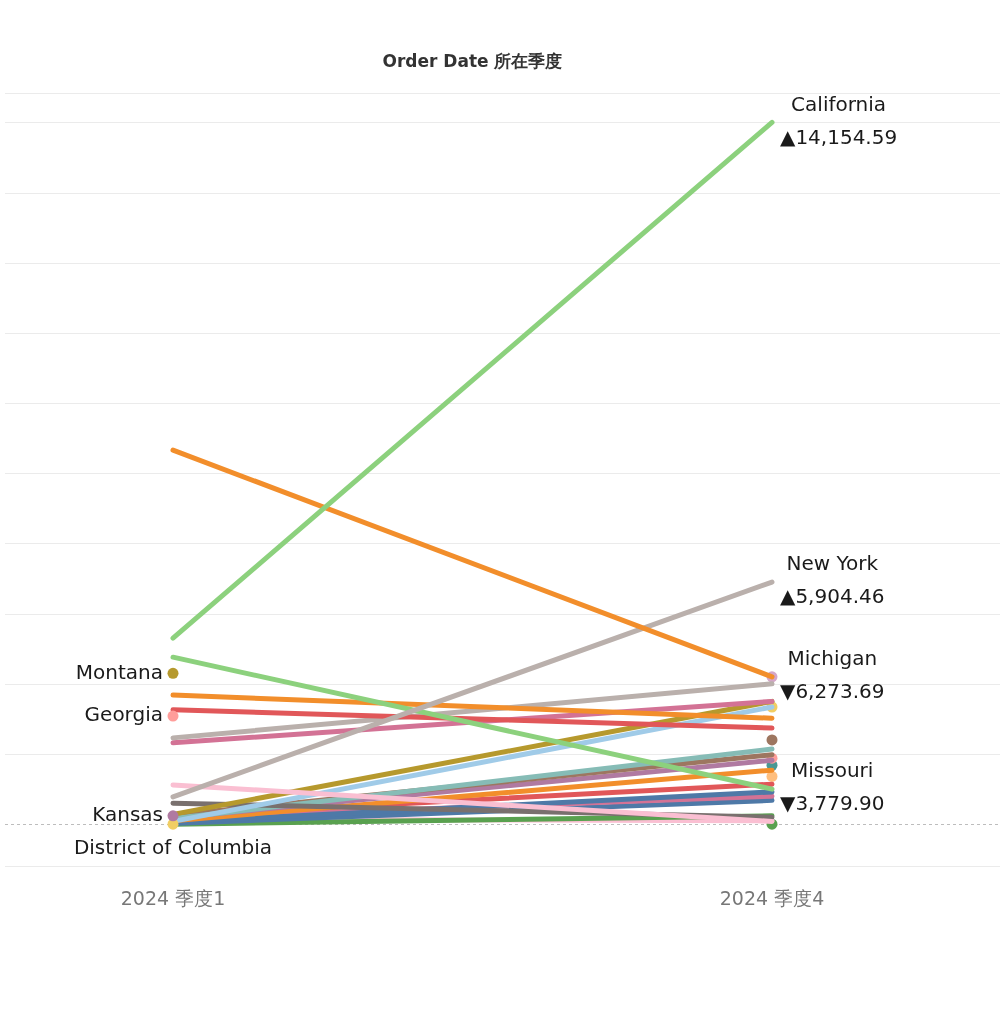  I want to click on x-tick-label: 2024 季度1, so click(173, 897).